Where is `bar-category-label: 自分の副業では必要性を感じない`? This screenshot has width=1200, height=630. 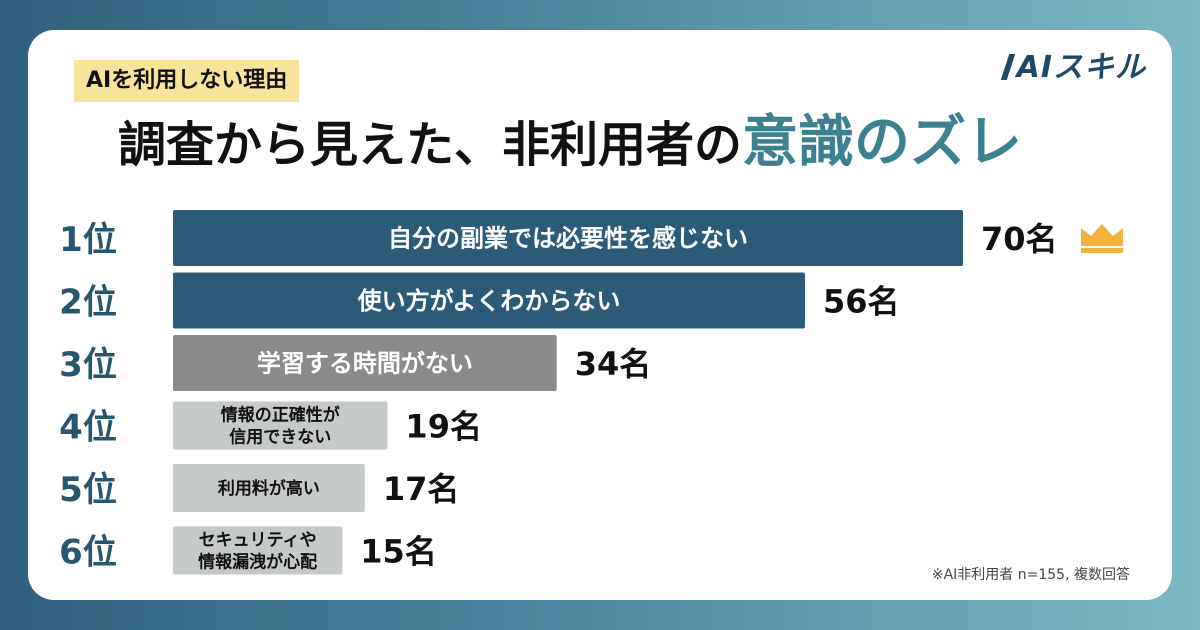
bar-category-label: 自分の副業では必要性を感じない is located at coordinates (568, 239).